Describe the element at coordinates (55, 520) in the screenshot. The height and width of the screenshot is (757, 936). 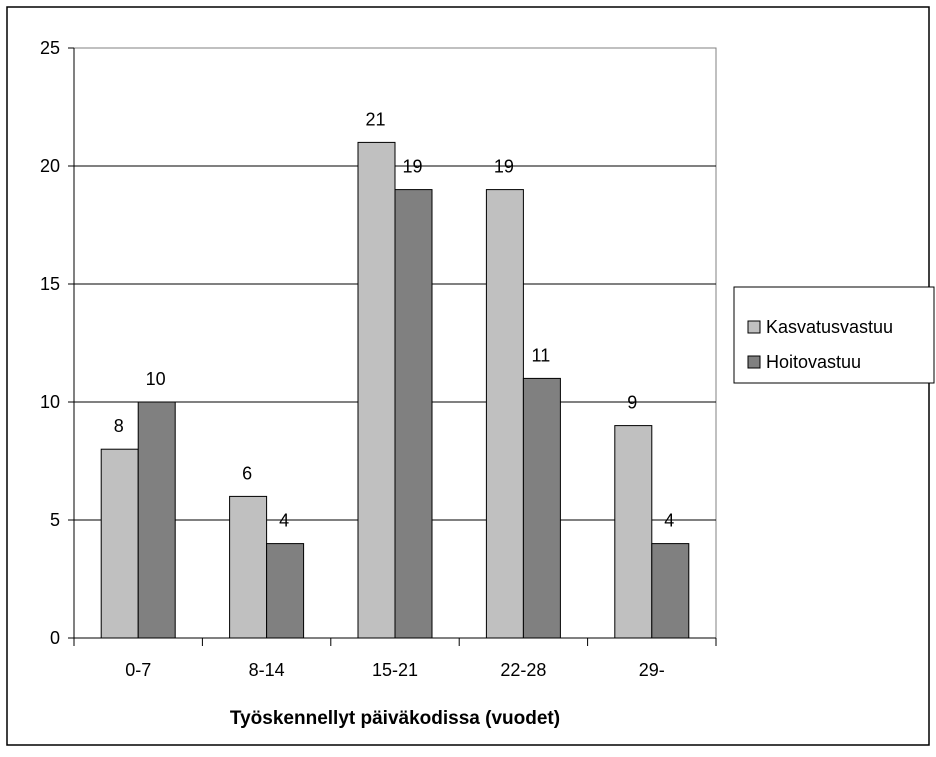
I see `y-tick-label: 5` at that location.